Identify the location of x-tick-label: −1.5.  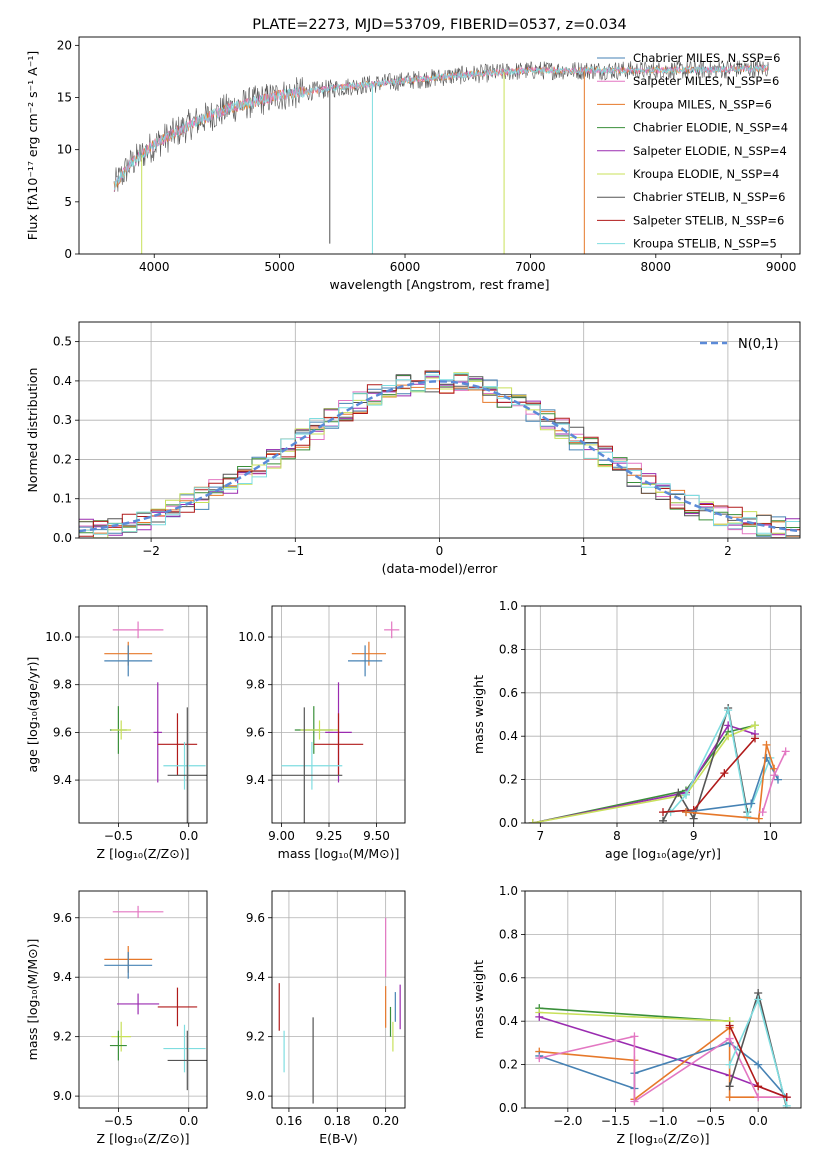
(615, 1121).